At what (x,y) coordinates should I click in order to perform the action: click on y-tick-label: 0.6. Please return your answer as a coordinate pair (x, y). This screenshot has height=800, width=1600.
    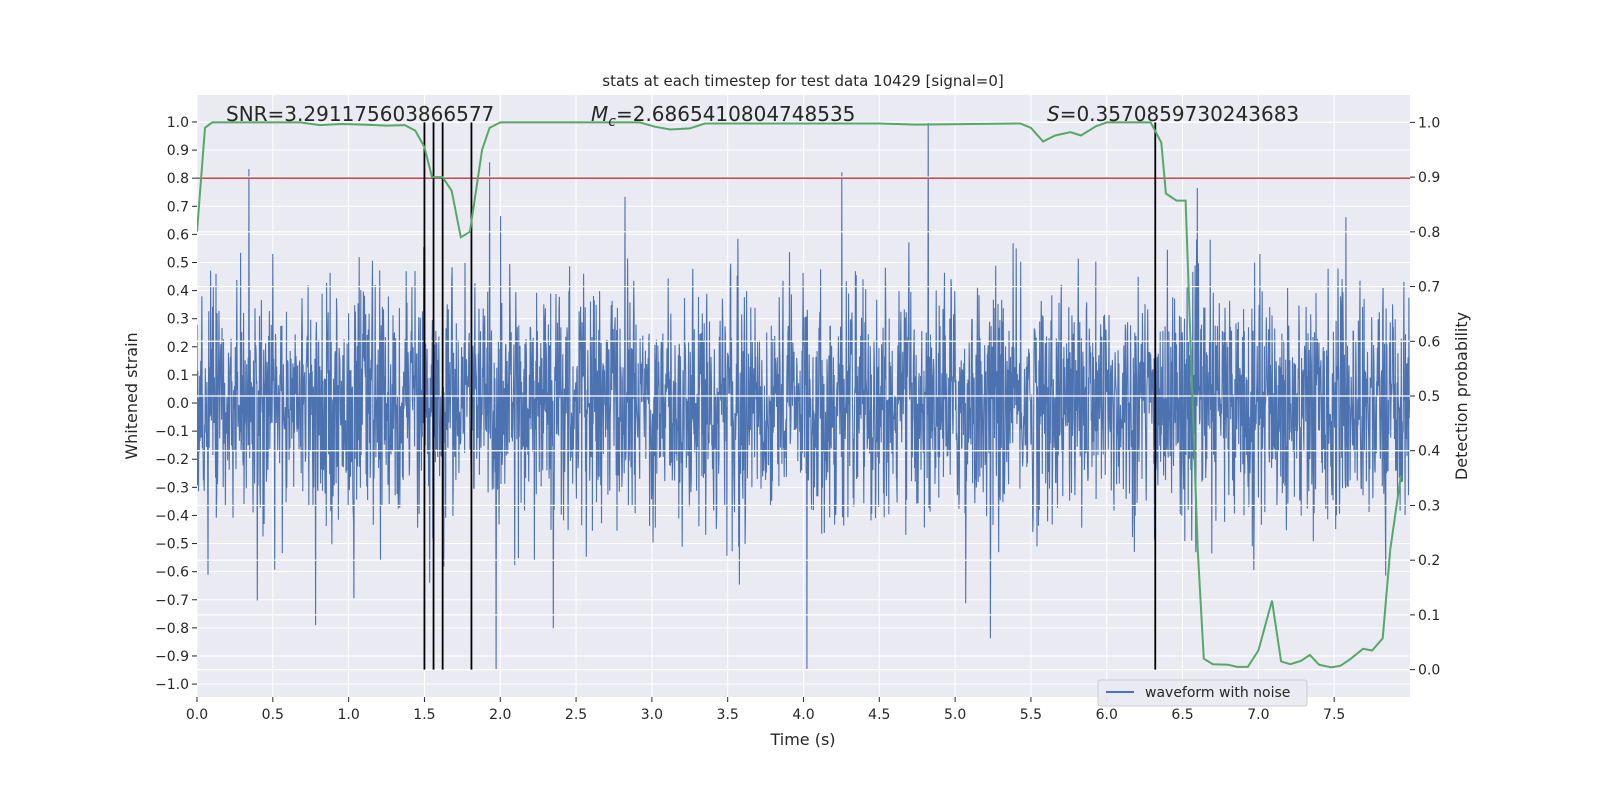
    Looking at the image, I should click on (178, 235).